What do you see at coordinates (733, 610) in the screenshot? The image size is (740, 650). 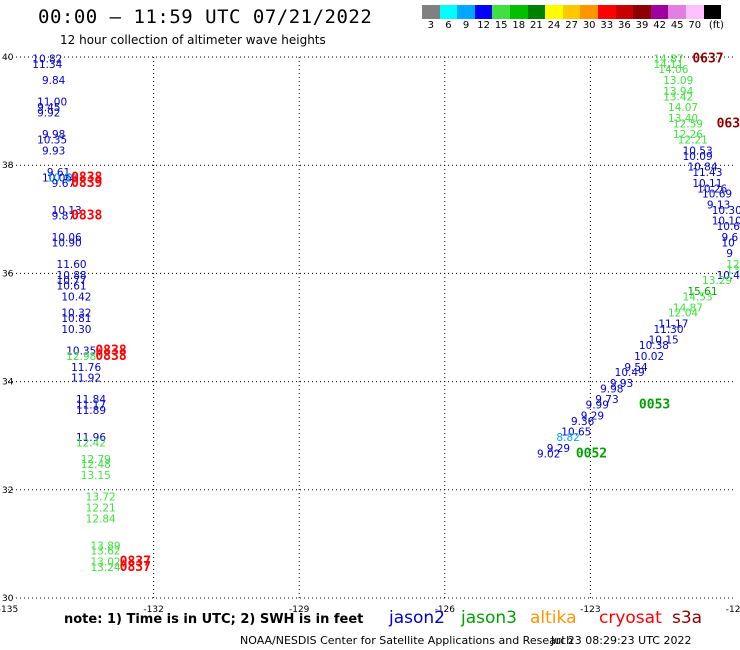 I see `x-tick-label: -120` at bounding box center [733, 610].